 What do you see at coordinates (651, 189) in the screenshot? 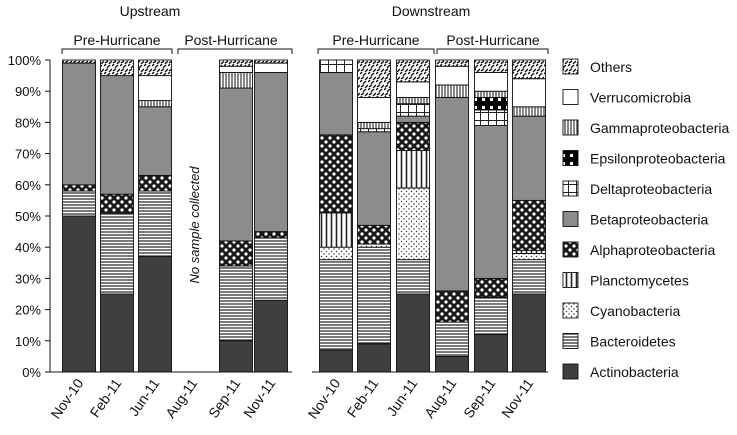
I see `legend-label: Deltaproteobacteria` at bounding box center [651, 189].